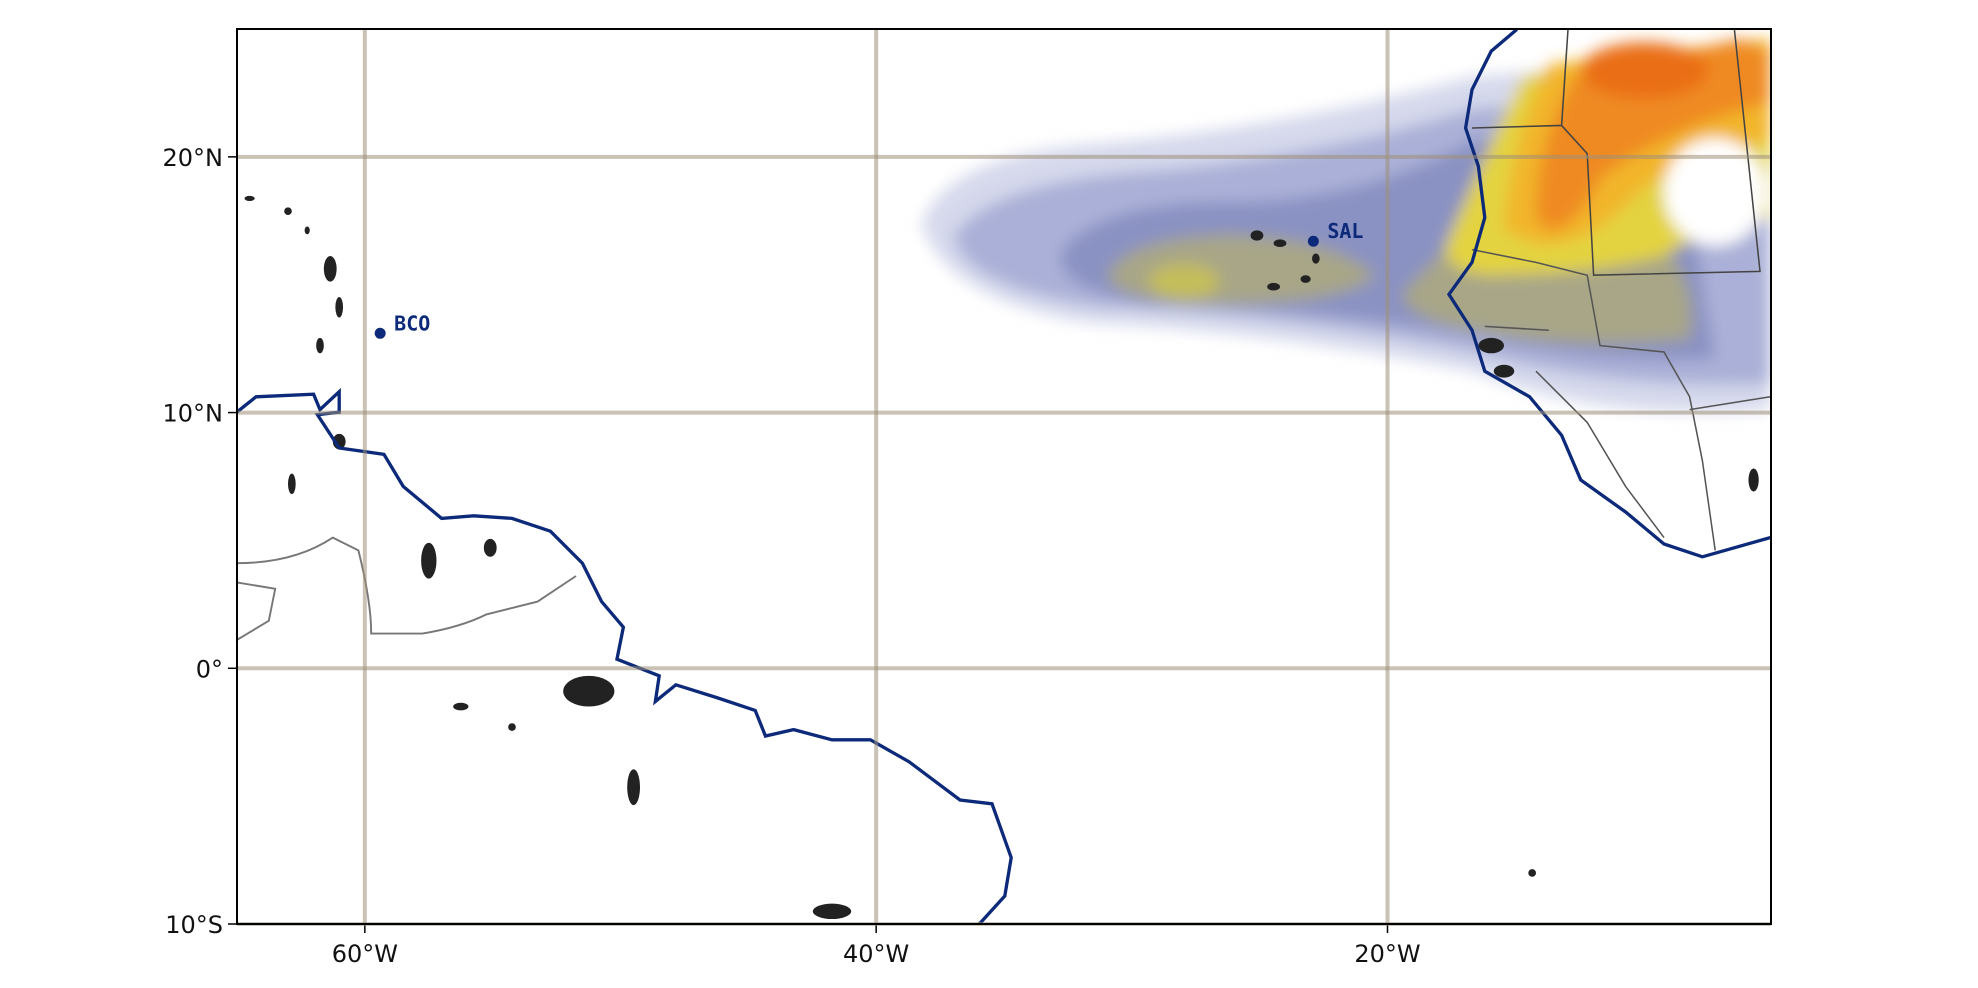 The width and height of the screenshot is (1978, 988). Describe the element at coordinates (1345, 231) in the screenshot. I see `station-label: SAL` at that location.